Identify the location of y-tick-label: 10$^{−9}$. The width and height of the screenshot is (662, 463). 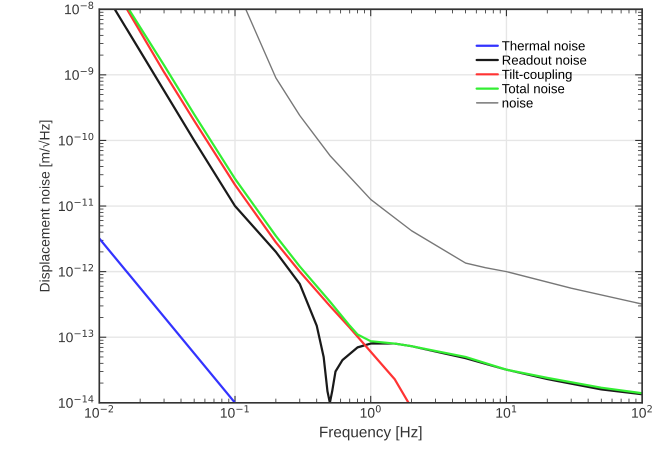
(79, 73).